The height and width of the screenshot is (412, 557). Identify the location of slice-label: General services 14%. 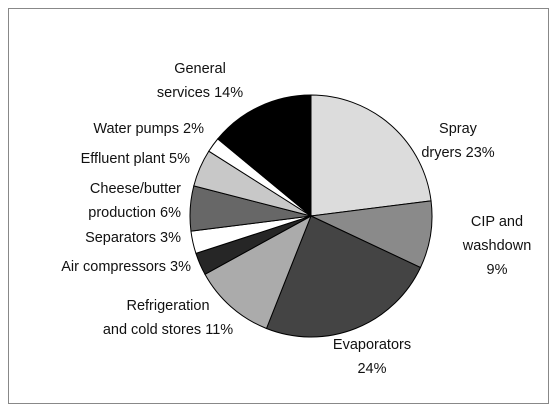
(200, 81).